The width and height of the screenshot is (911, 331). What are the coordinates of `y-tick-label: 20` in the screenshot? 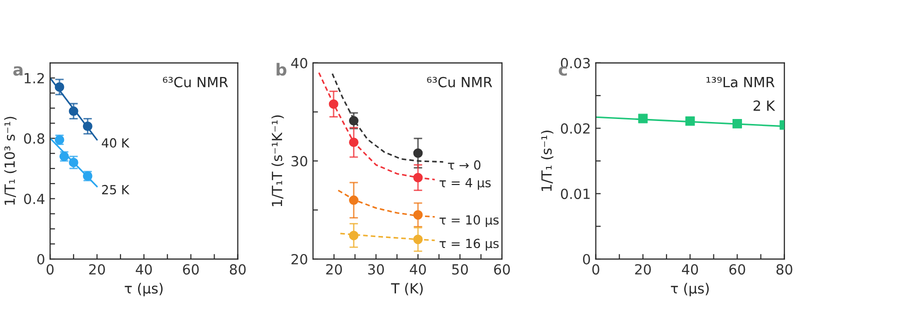 It's located at (300, 259).